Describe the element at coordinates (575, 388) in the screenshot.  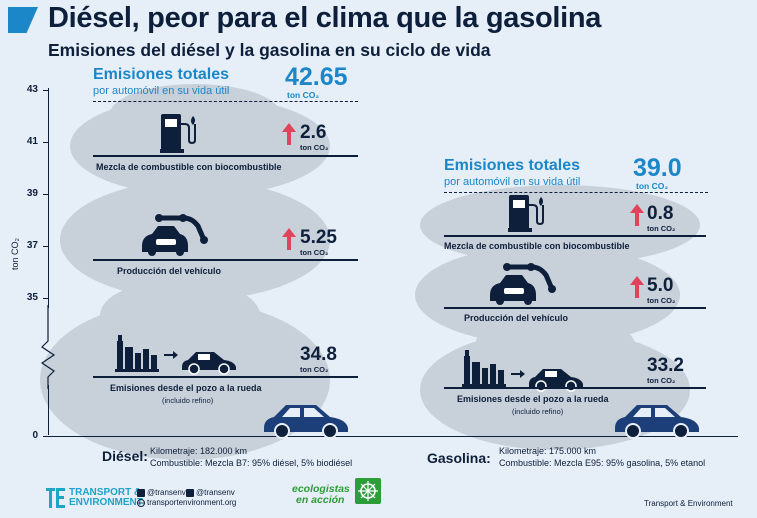
I see `gasoline-wtw-line` at that location.